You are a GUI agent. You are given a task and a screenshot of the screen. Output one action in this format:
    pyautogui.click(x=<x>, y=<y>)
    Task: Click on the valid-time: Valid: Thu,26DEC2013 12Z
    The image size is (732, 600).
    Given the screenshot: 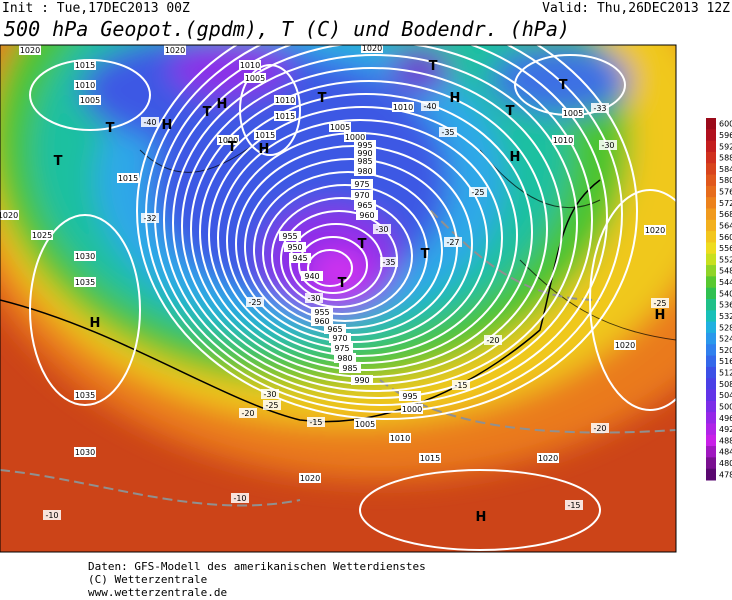 What is the action you would take?
    pyautogui.click(x=636, y=8)
    